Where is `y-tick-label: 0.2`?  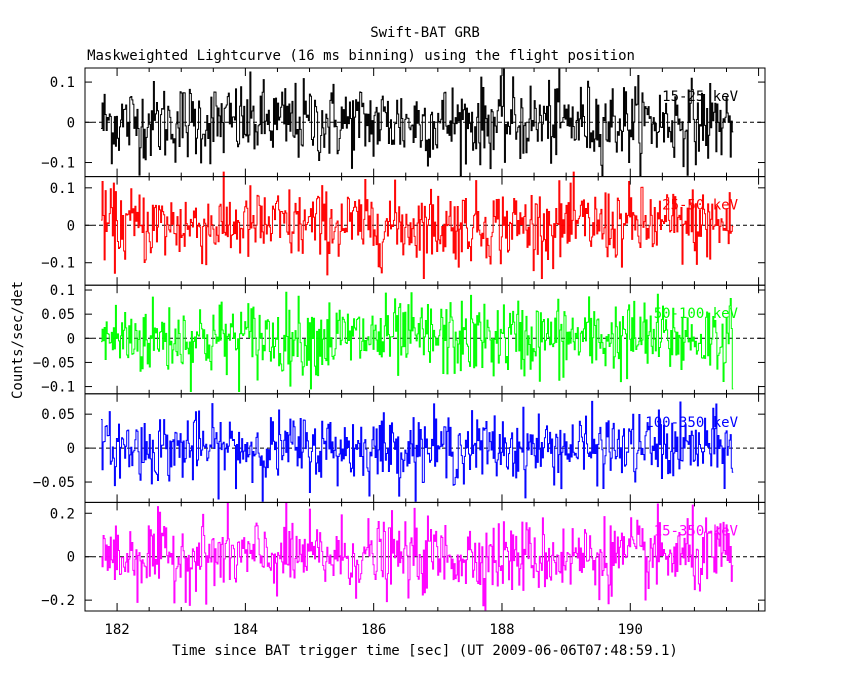 y-tick-label: 0.2 is located at coordinates (62, 514).